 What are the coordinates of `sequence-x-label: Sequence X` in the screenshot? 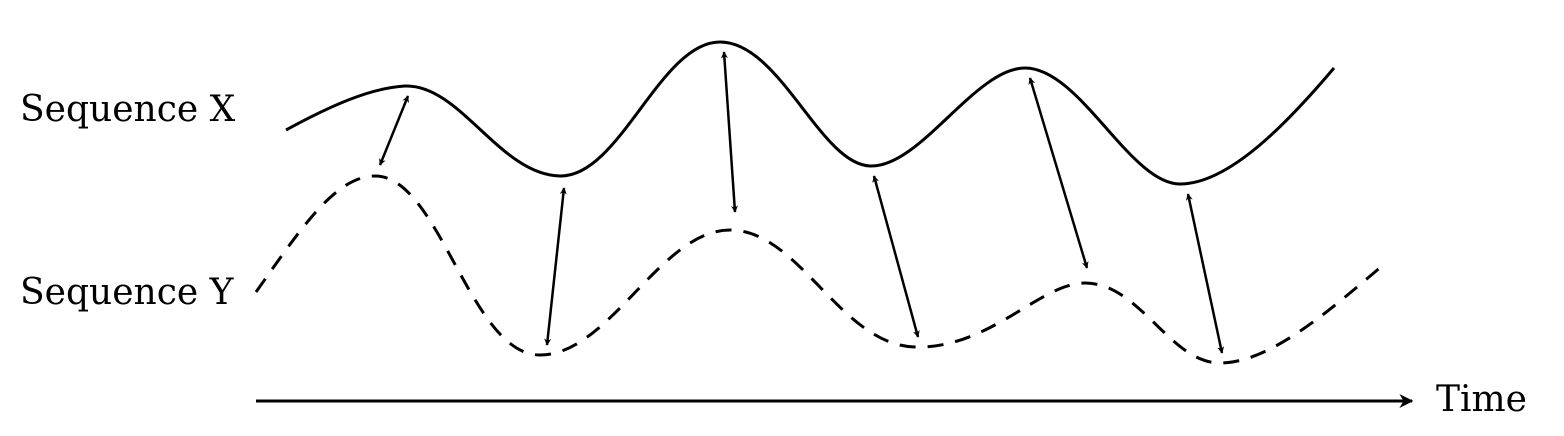 It's located at (128, 109).